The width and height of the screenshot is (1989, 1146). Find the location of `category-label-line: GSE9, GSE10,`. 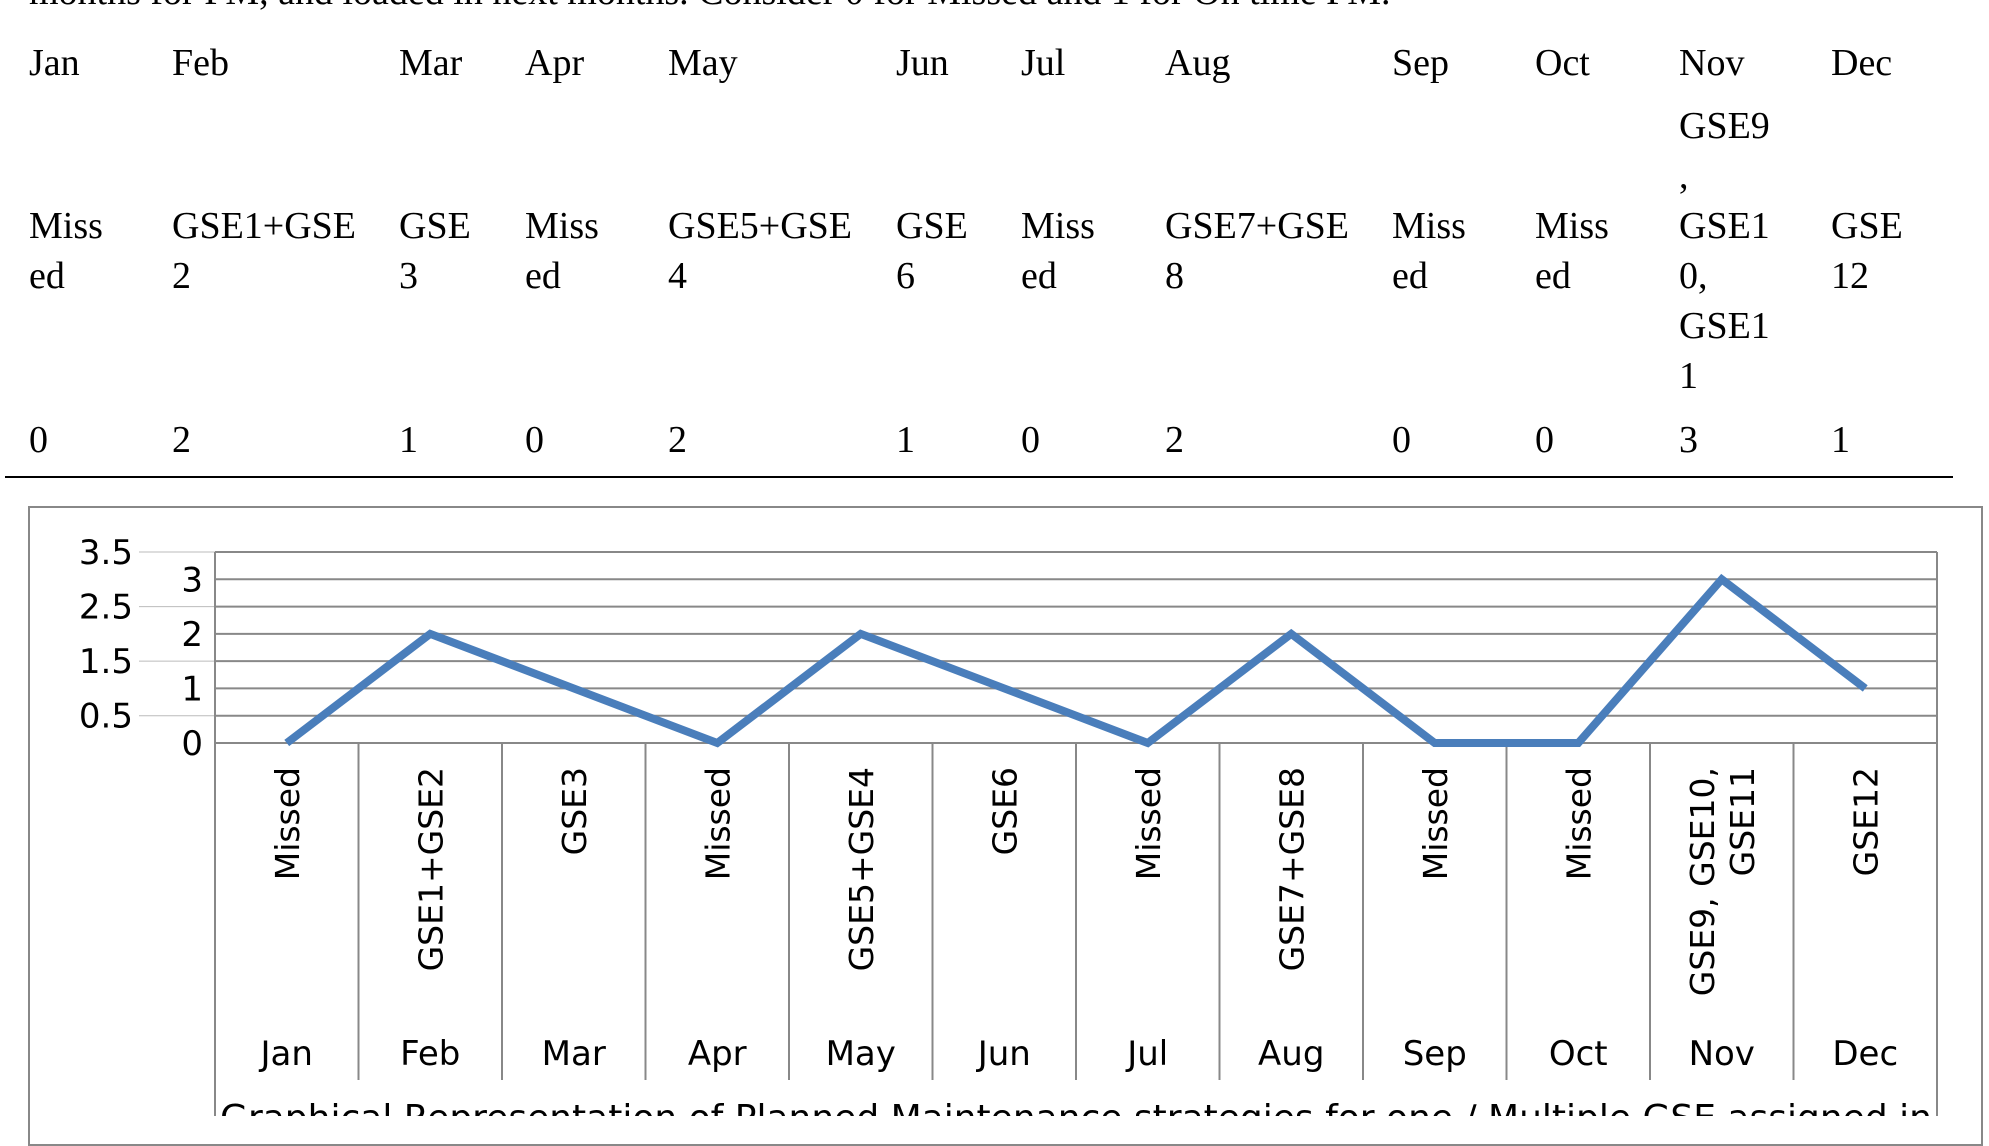

category-label-line: GSE9, GSE10, is located at coordinates (1702, 881).